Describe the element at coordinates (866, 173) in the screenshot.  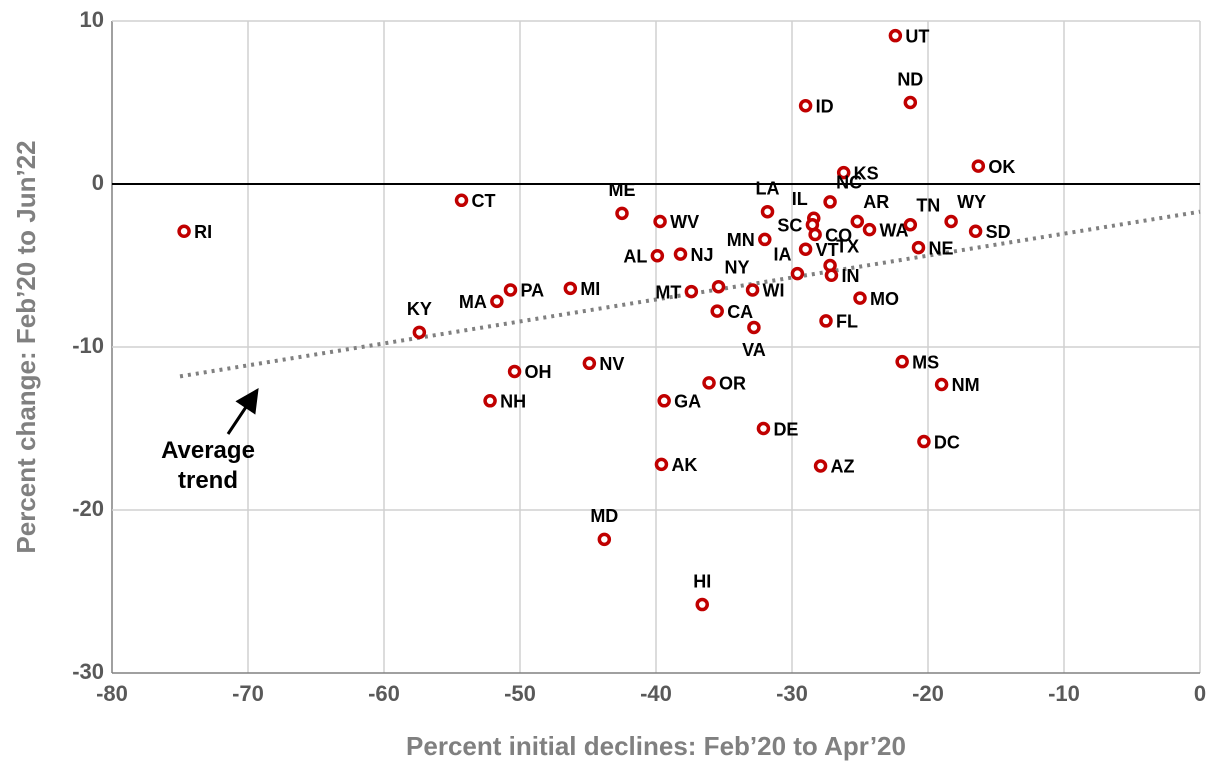
I see `point-label: KS` at that location.